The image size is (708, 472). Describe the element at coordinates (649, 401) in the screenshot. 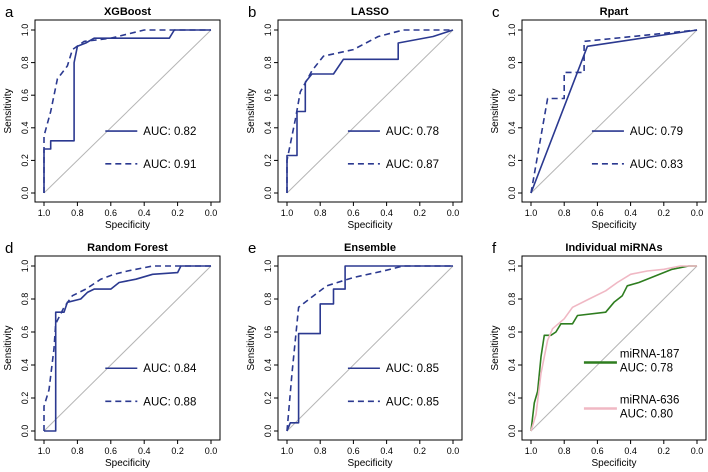

I see `legend-label: miRNA-636` at that location.